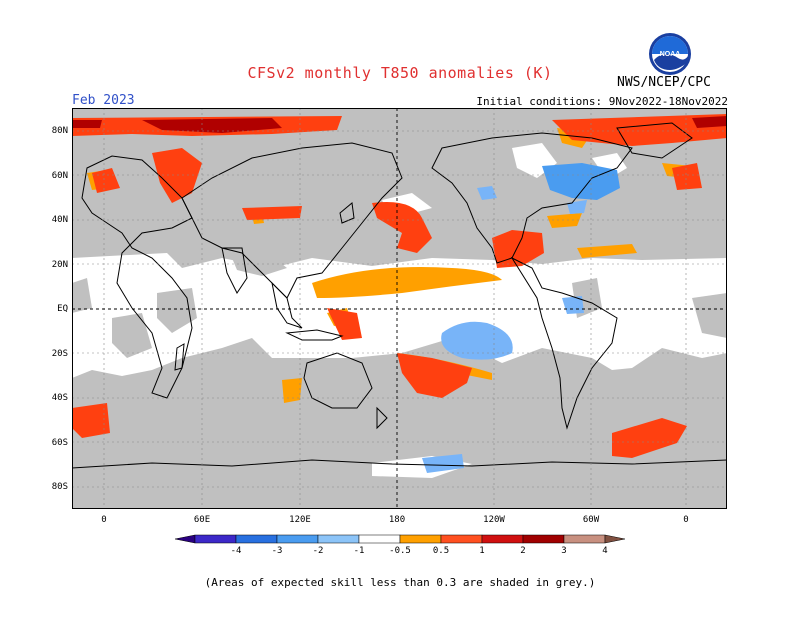  Describe the element at coordinates (59, 265) in the screenshot. I see `lat-label: 20N` at that location.